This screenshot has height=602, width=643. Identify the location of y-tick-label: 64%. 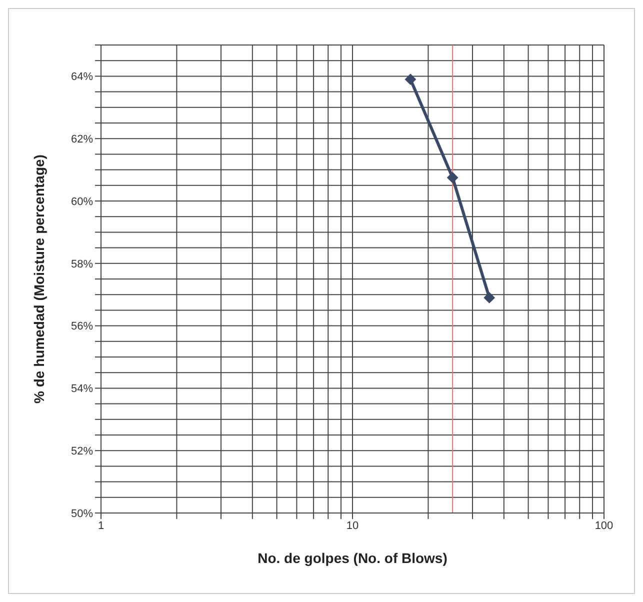
(82, 77).